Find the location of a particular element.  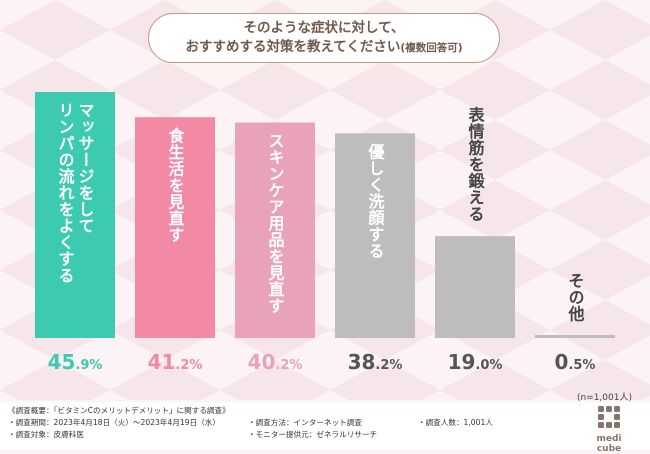

category-label-3-0: 優しく洗顔する is located at coordinates (376, 200).